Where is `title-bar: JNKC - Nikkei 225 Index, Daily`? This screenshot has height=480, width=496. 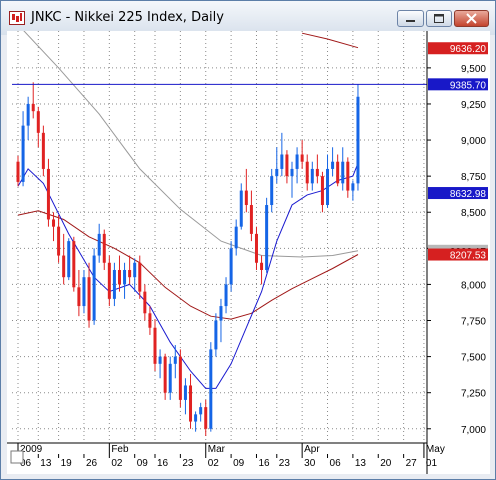
title-bar: JNKC - Nikkei 225 Index, Daily is located at coordinates (248, 18).